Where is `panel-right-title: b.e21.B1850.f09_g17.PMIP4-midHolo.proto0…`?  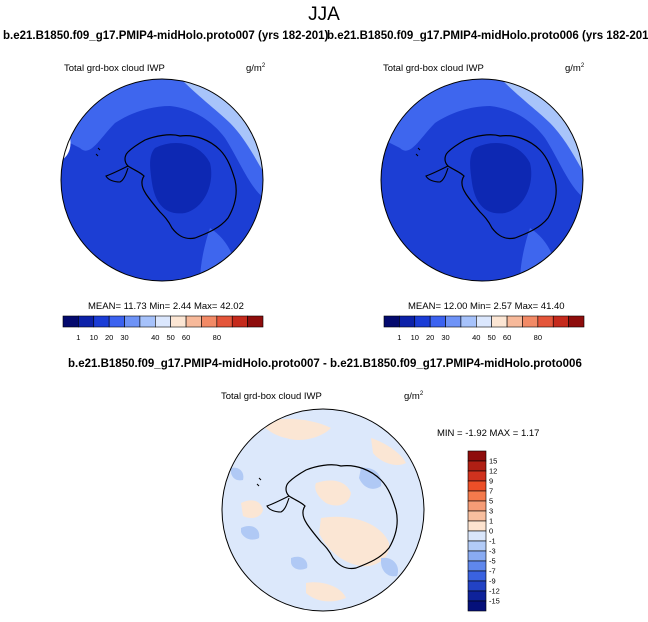
panel-right-title: b.e21.B1850.f09_g17.PMIP4-midHolo.proto0… is located at coordinates (487, 36).